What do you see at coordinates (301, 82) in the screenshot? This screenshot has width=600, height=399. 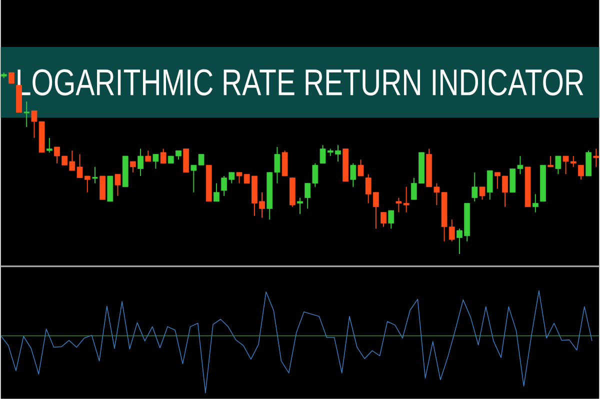 I see `chart-title: LOGARITHMIC RATE RETURN INDICATOR` at bounding box center [301, 82].